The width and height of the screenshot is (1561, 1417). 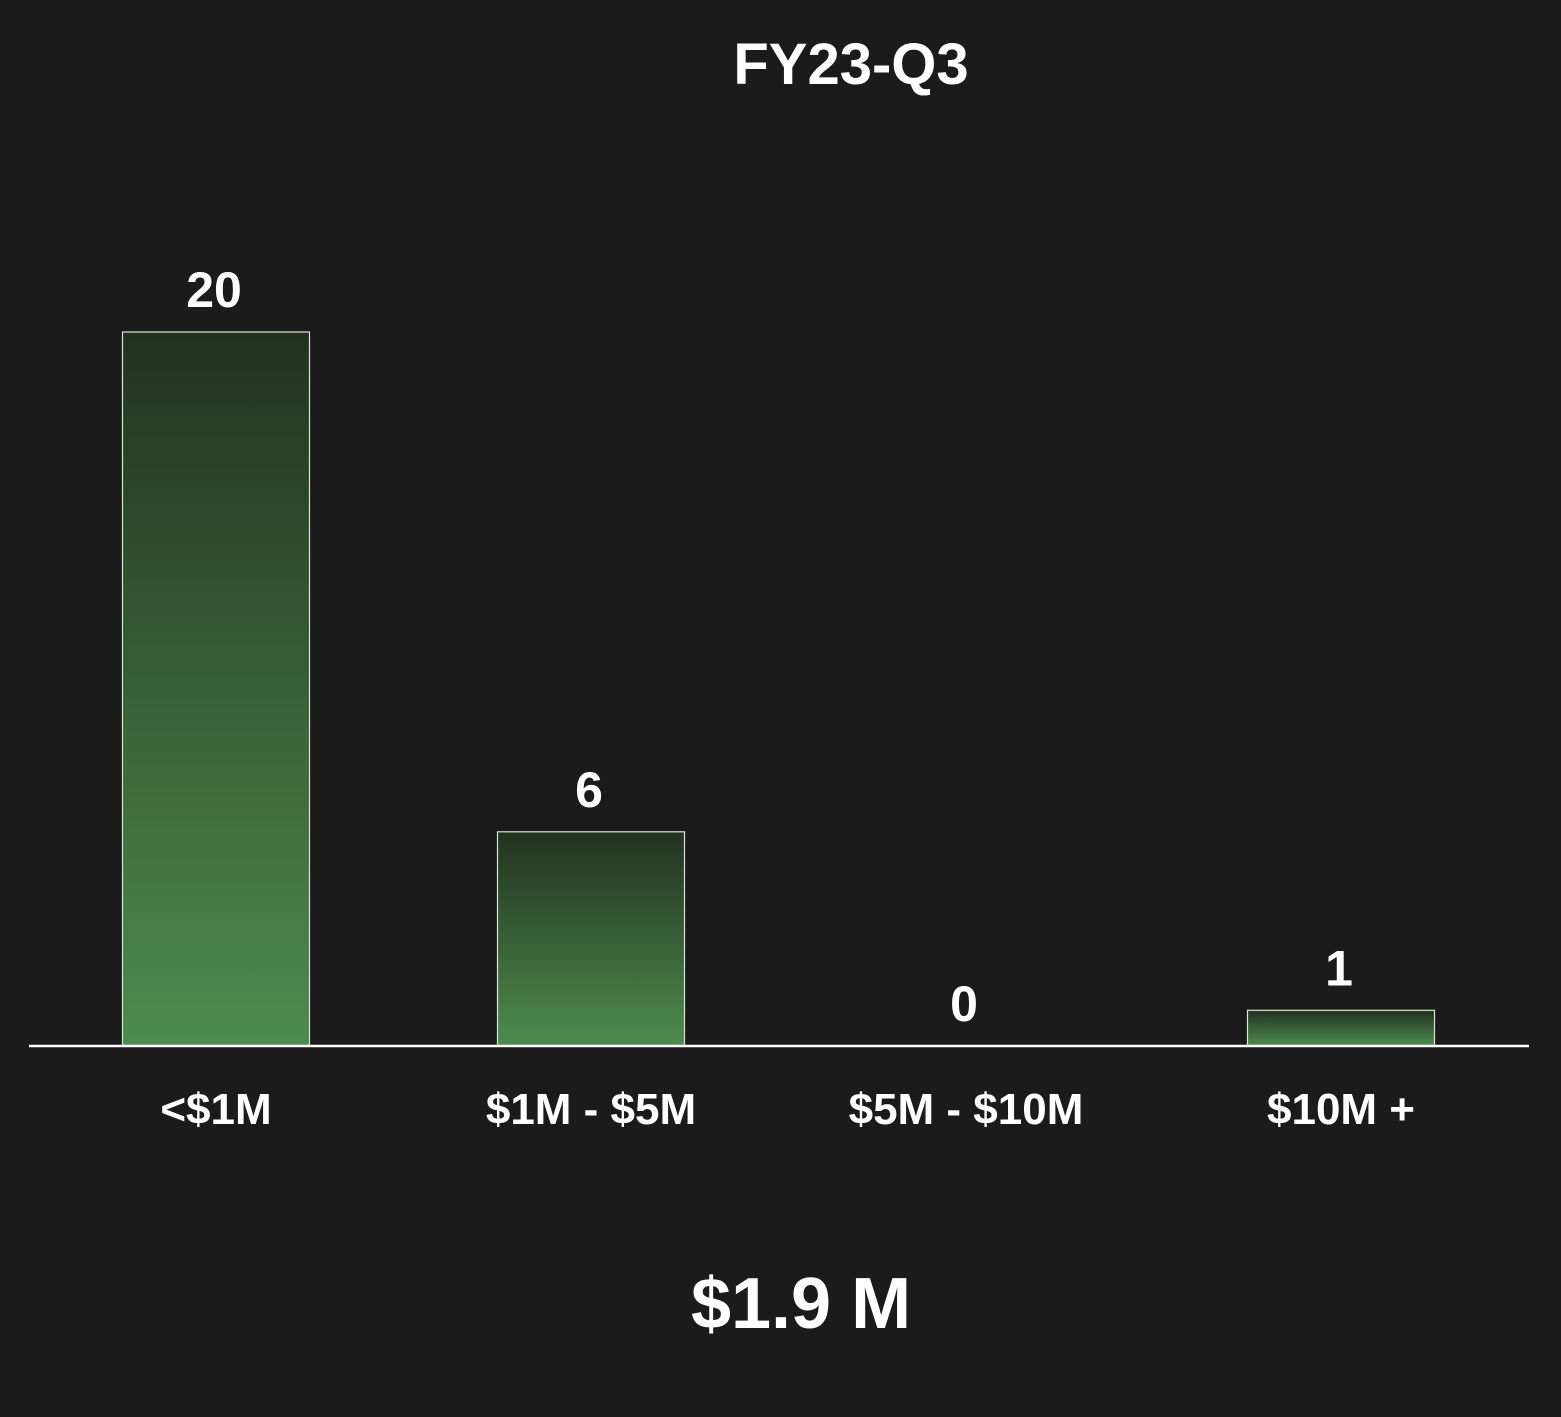 I want to click on x-tick-label-1: $1M - $5M, so click(x=591, y=1109).